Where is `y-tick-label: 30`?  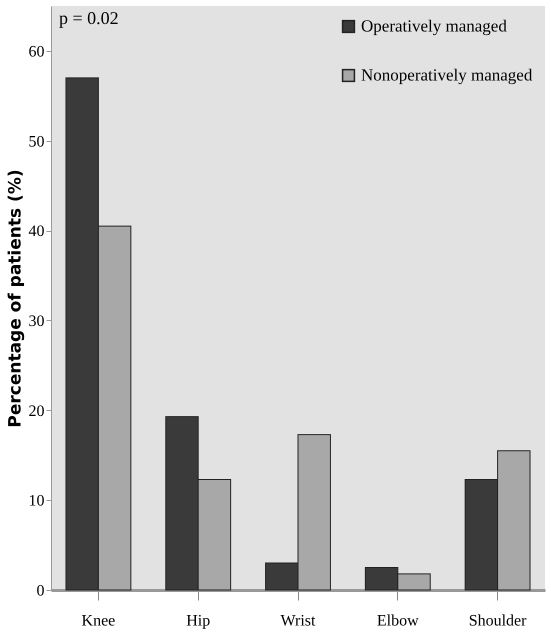 y-tick-label: 30 is located at coordinates (36, 321).